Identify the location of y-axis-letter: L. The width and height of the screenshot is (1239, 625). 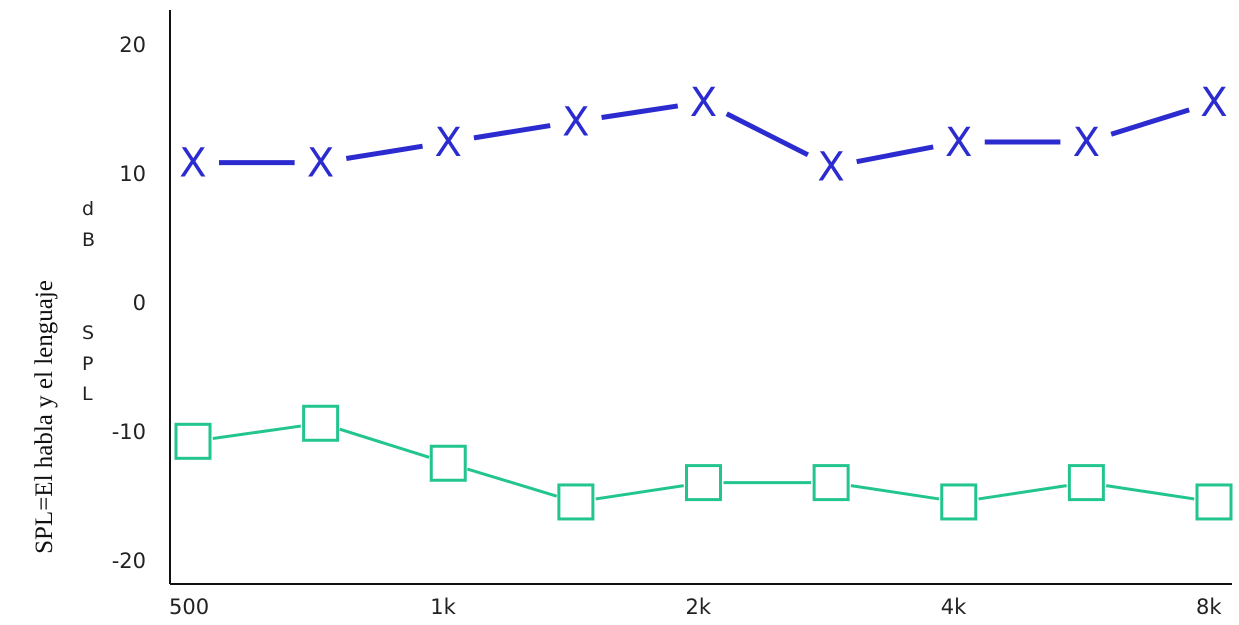
(87, 394).